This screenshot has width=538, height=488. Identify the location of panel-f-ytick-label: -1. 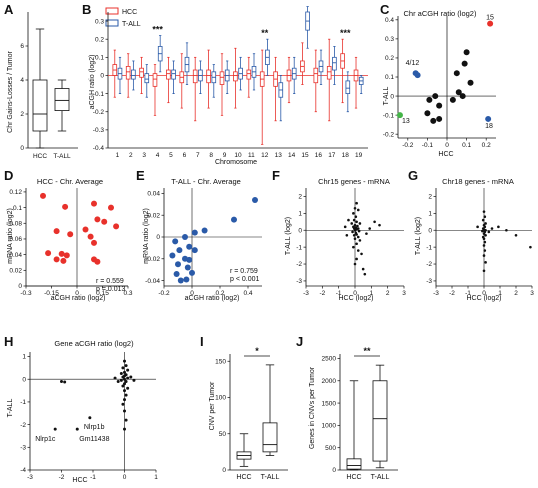
(299, 247).